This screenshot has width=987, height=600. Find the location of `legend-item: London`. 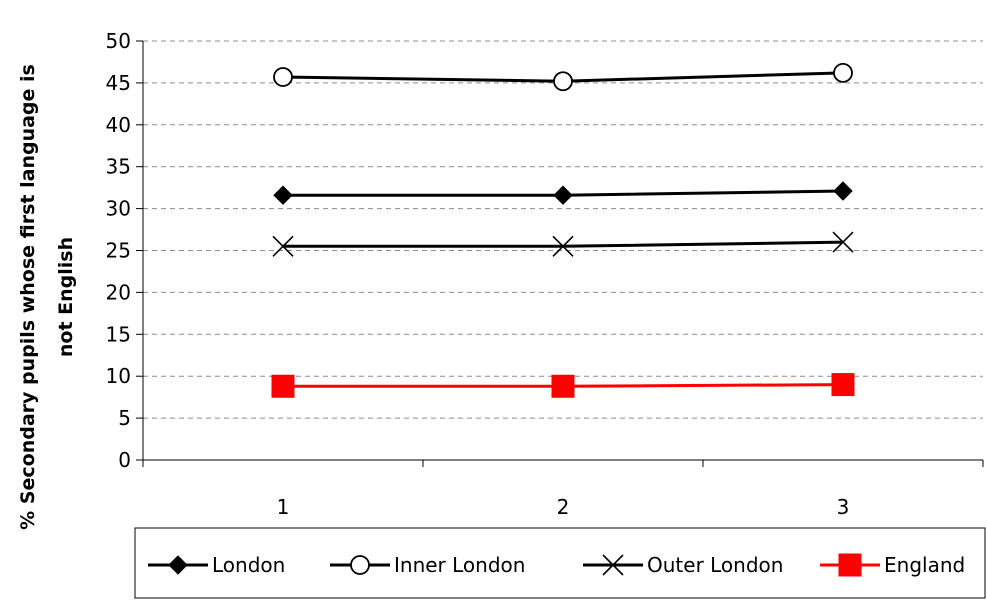

legend-item: London is located at coordinates (216, 565).